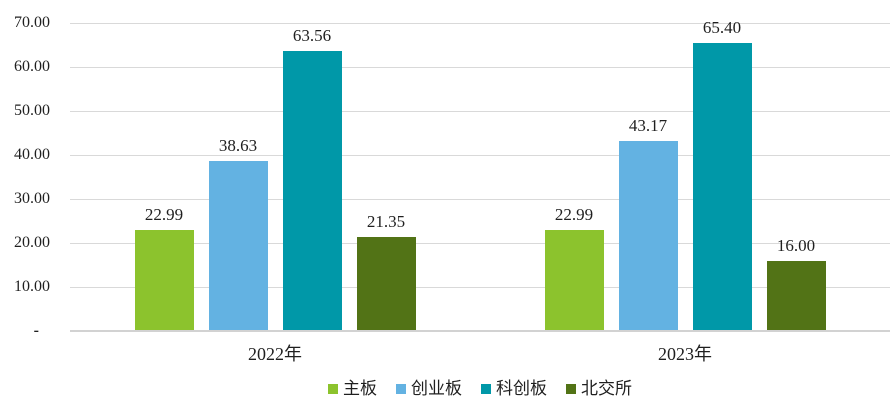  What do you see at coordinates (574, 214) in the screenshot?
I see `value-label-主板-2023年: 22.99` at bounding box center [574, 214].